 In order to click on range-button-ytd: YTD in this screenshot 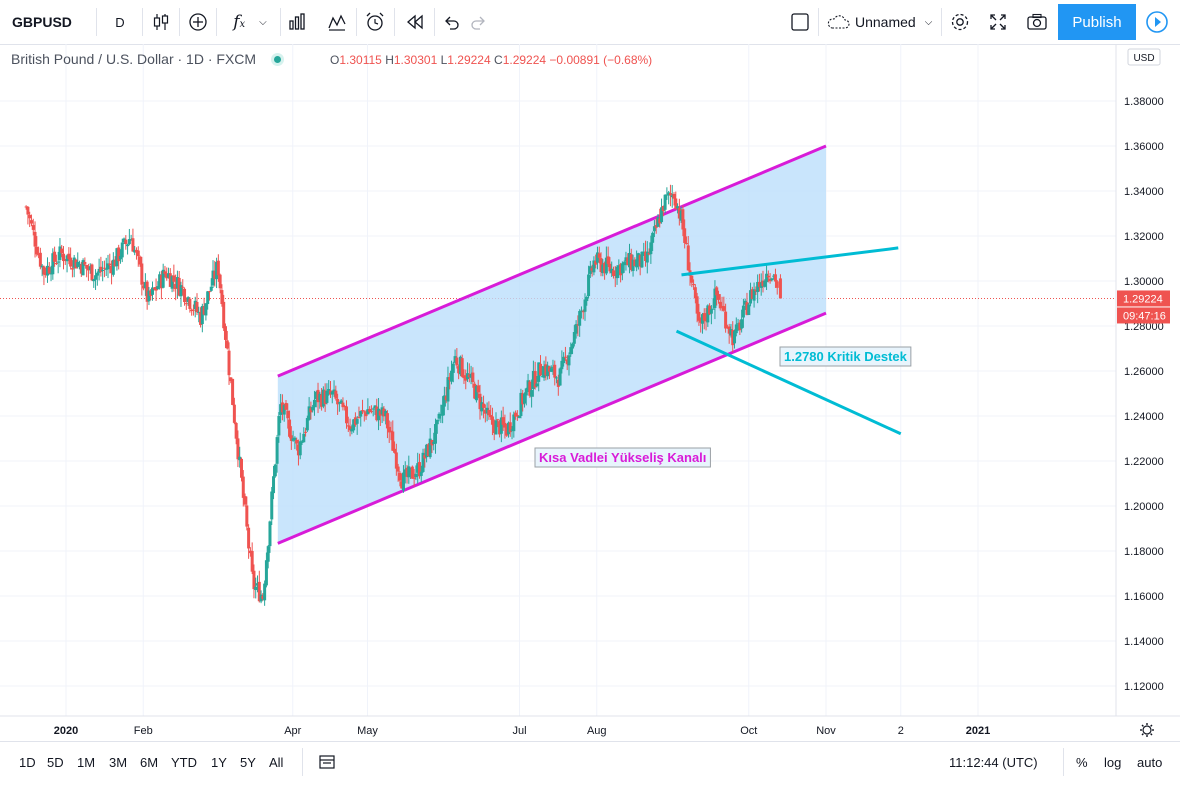, I will do `click(184, 762)`.